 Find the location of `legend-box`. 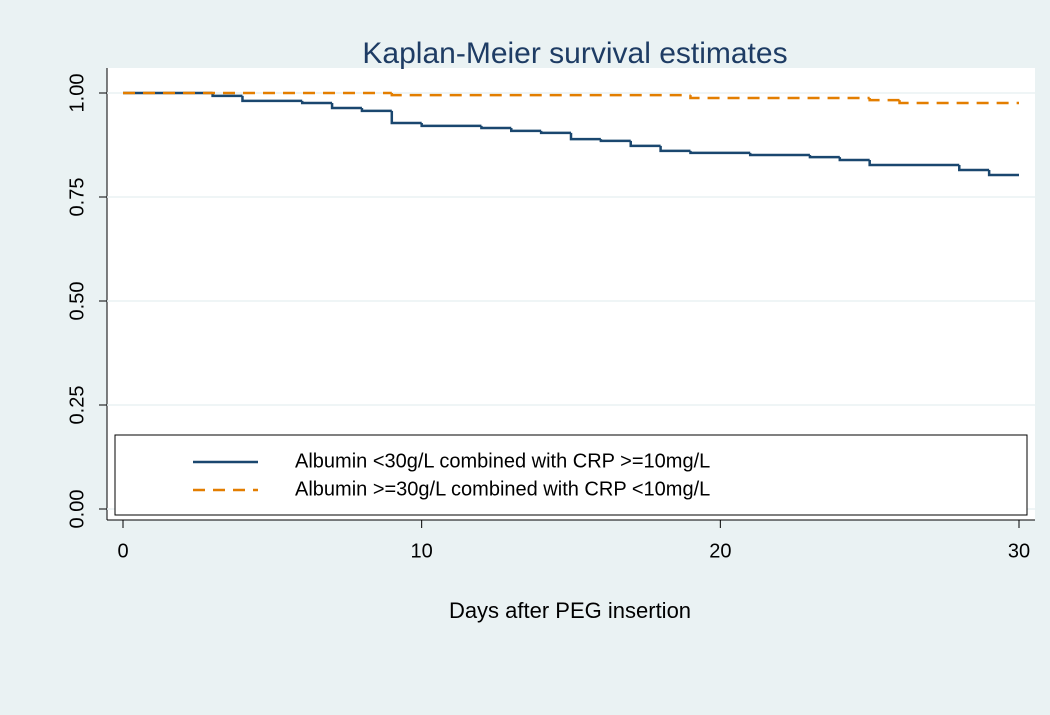

legend-box is located at coordinates (571, 475).